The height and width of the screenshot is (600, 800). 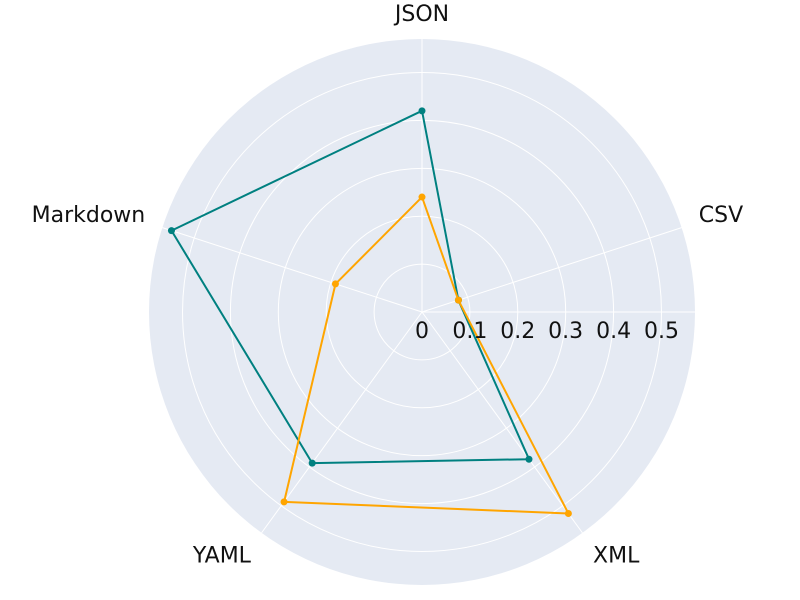 I want to click on radial-tick-label: 0.2, so click(x=517, y=331).